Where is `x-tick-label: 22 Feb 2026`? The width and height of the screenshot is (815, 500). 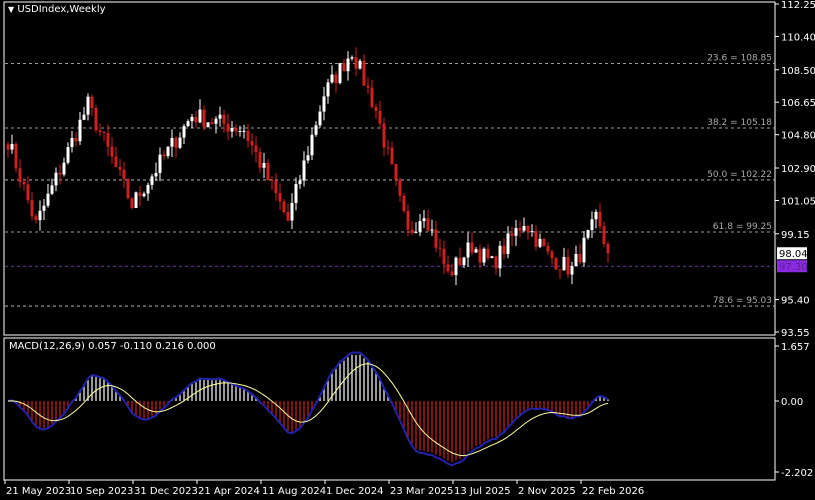
x-tick-label: 22 Feb 2026 is located at coordinates (613, 491).